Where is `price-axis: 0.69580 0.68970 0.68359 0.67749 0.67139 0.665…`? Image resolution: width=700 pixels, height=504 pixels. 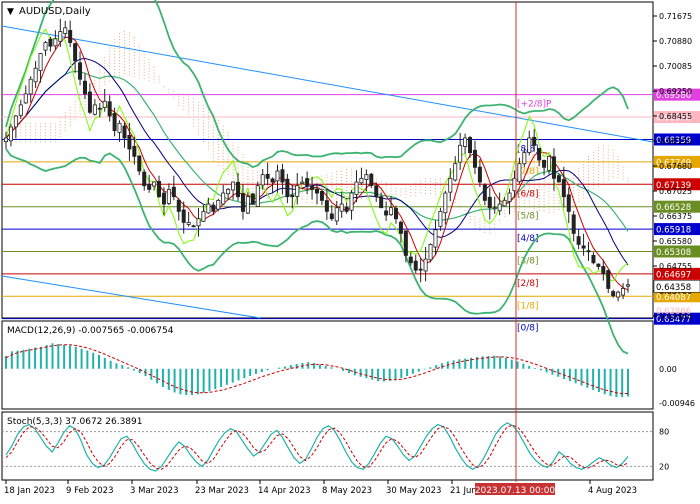
price-axis: 0.69580 0.68970 0.68359 0.67749 0.67139 0.665… is located at coordinates (676, 168).